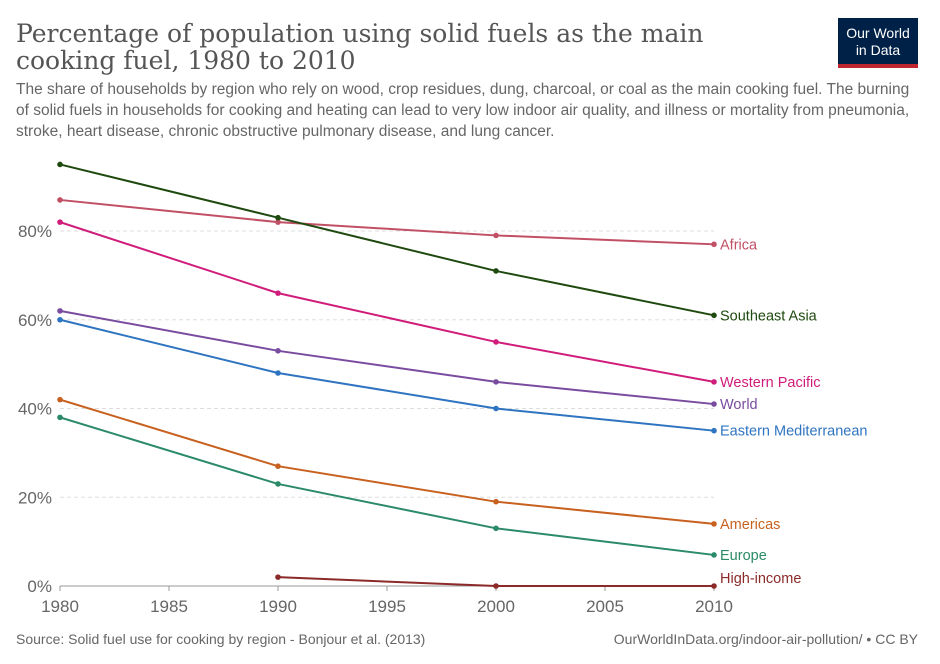  I want to click on y-tick-label: 20%, so click(35, 497).